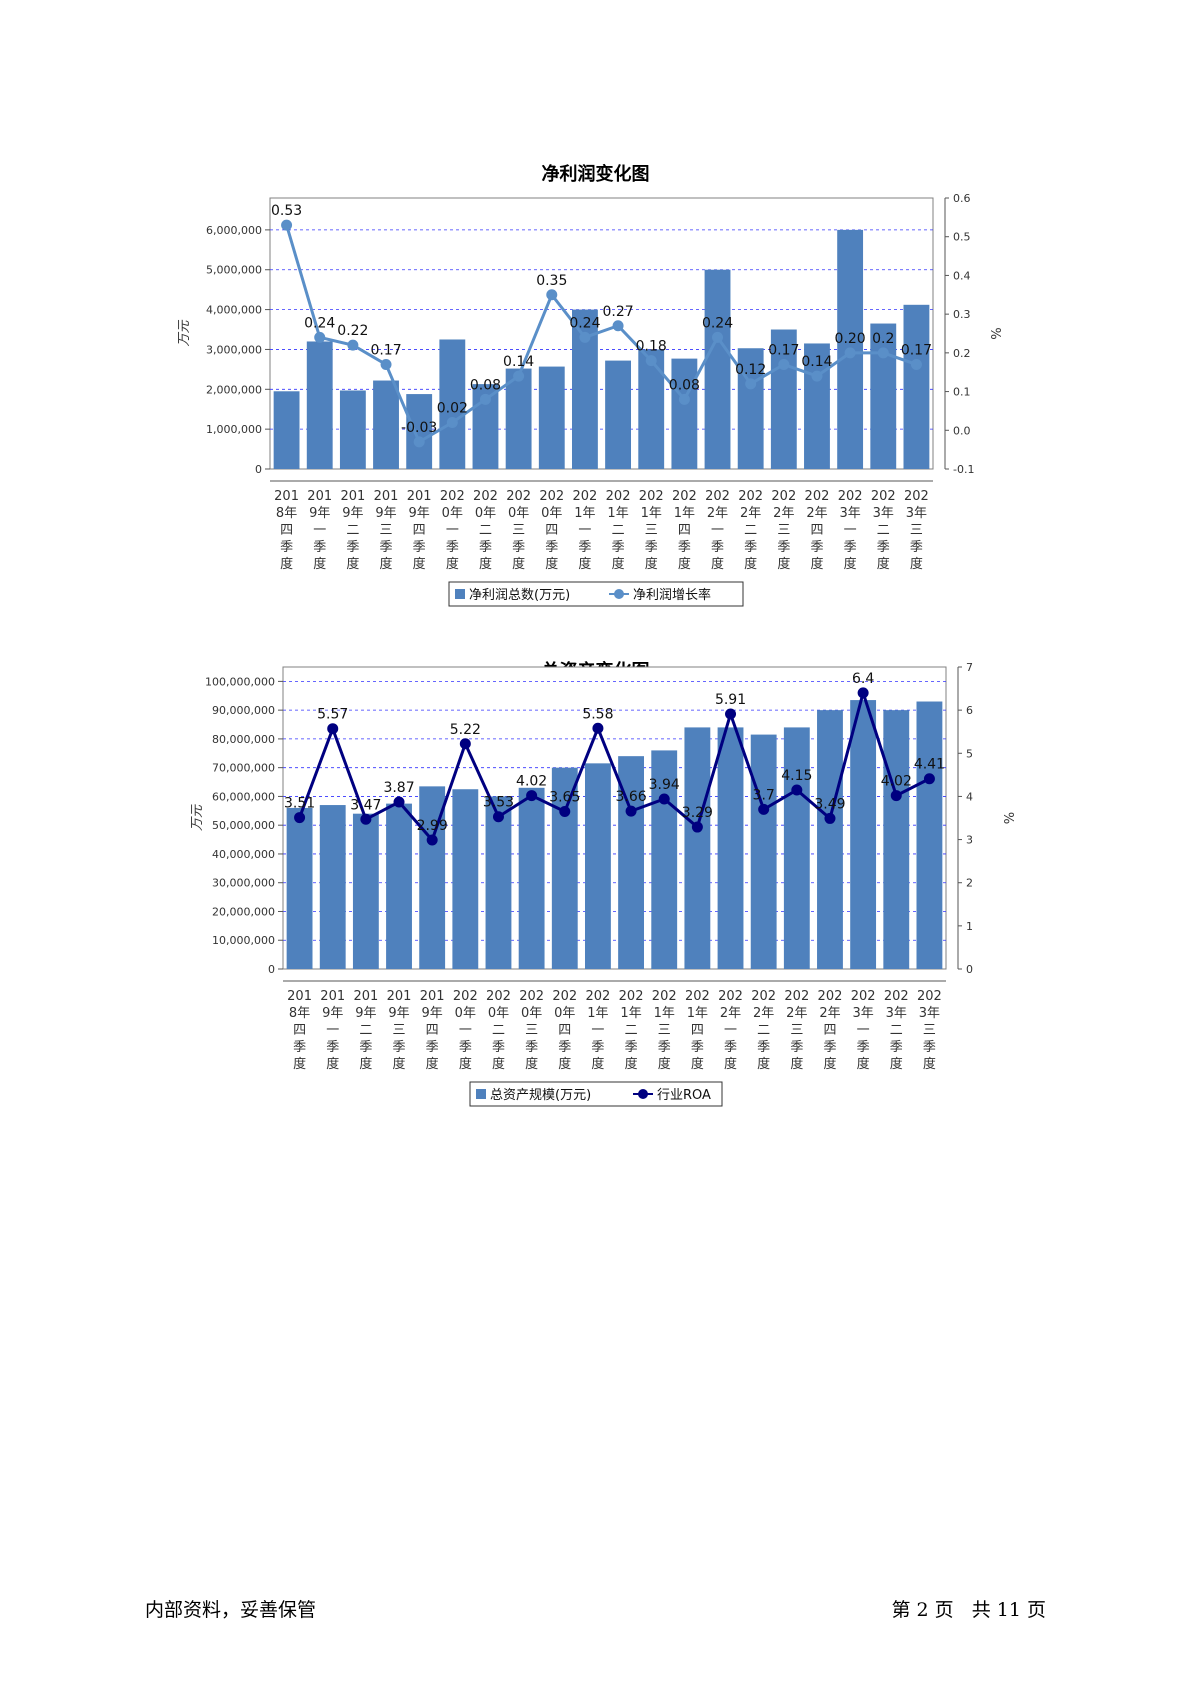 Image resolution: width=1191 pixels, height=1684 pixels. I want to click on series-line, so click(614, 765).